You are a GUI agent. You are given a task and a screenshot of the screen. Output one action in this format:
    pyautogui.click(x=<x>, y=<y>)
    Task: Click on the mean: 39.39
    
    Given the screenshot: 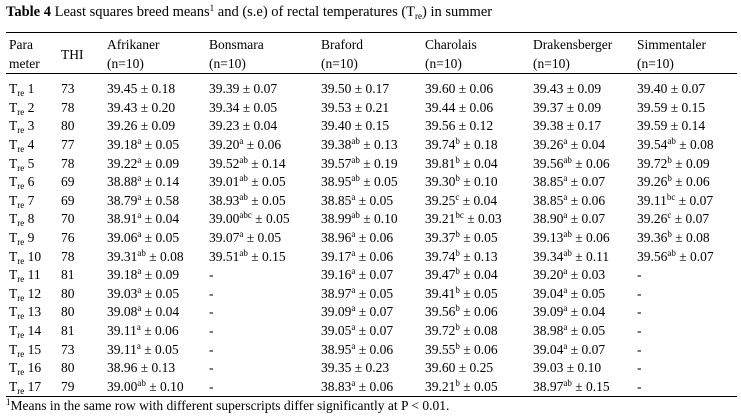 What is the action you would take?
    pyautogui.click(x=224, y=89)
    